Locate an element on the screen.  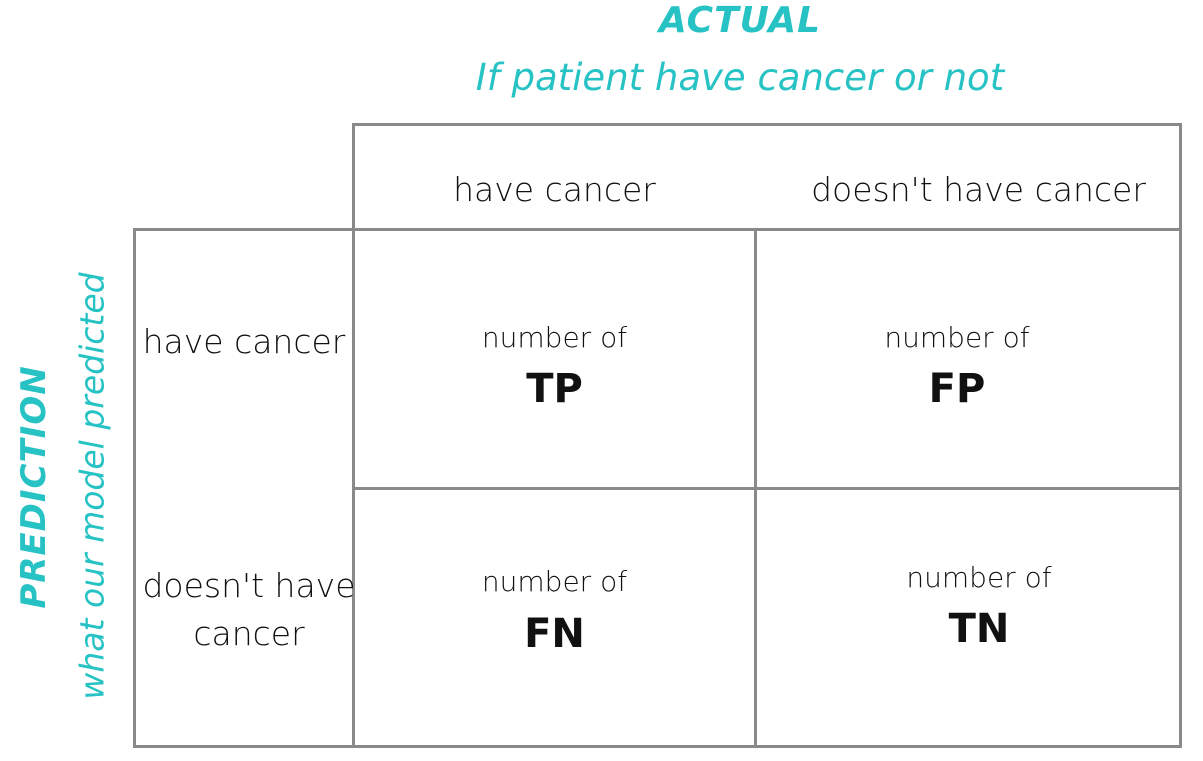
cell-label-tn: TN is located at coordinates (979, 629).